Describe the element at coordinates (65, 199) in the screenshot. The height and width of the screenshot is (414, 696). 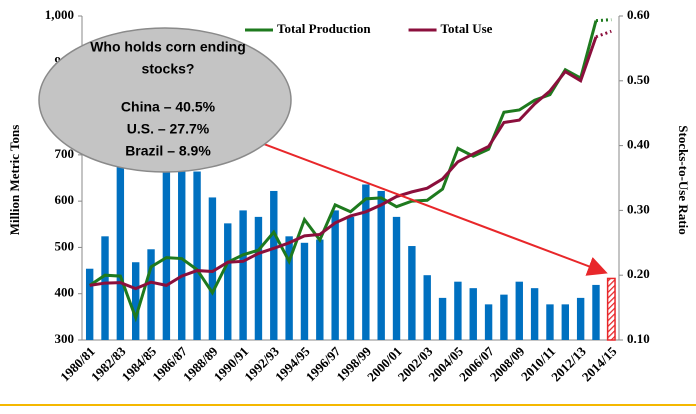
I see `y-tick-label: 600` at that location.